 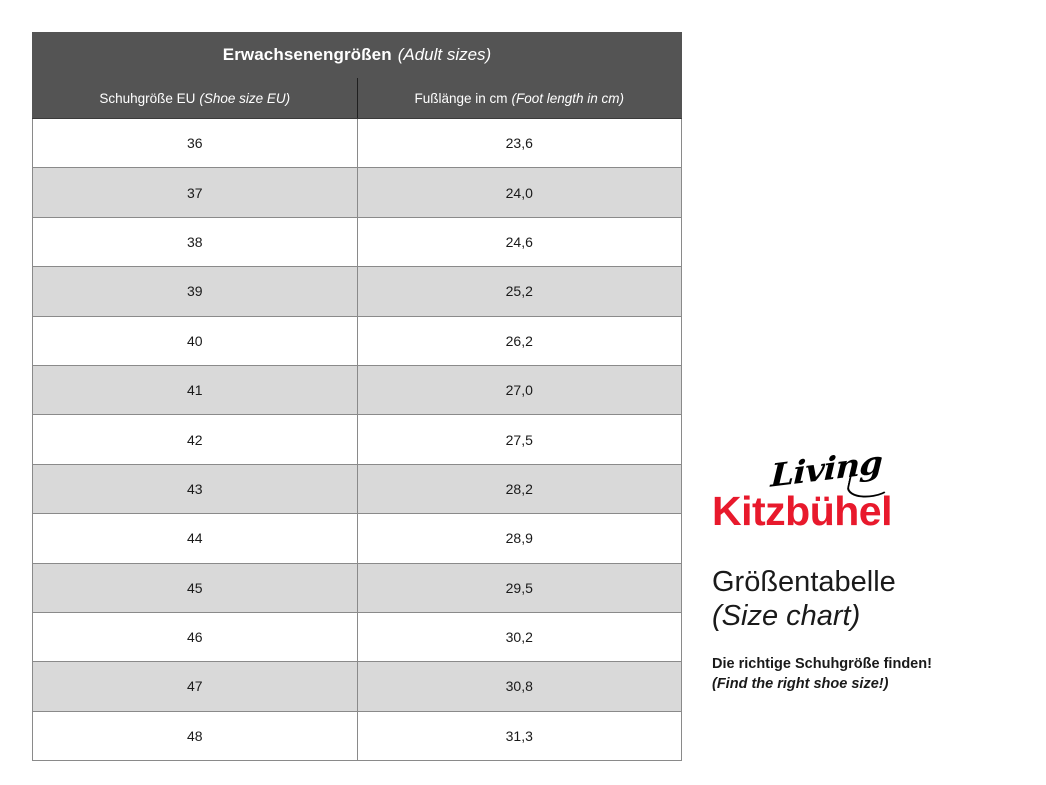 I want to click on cell-foot-length: 26,2, so click(x=519, y=341).